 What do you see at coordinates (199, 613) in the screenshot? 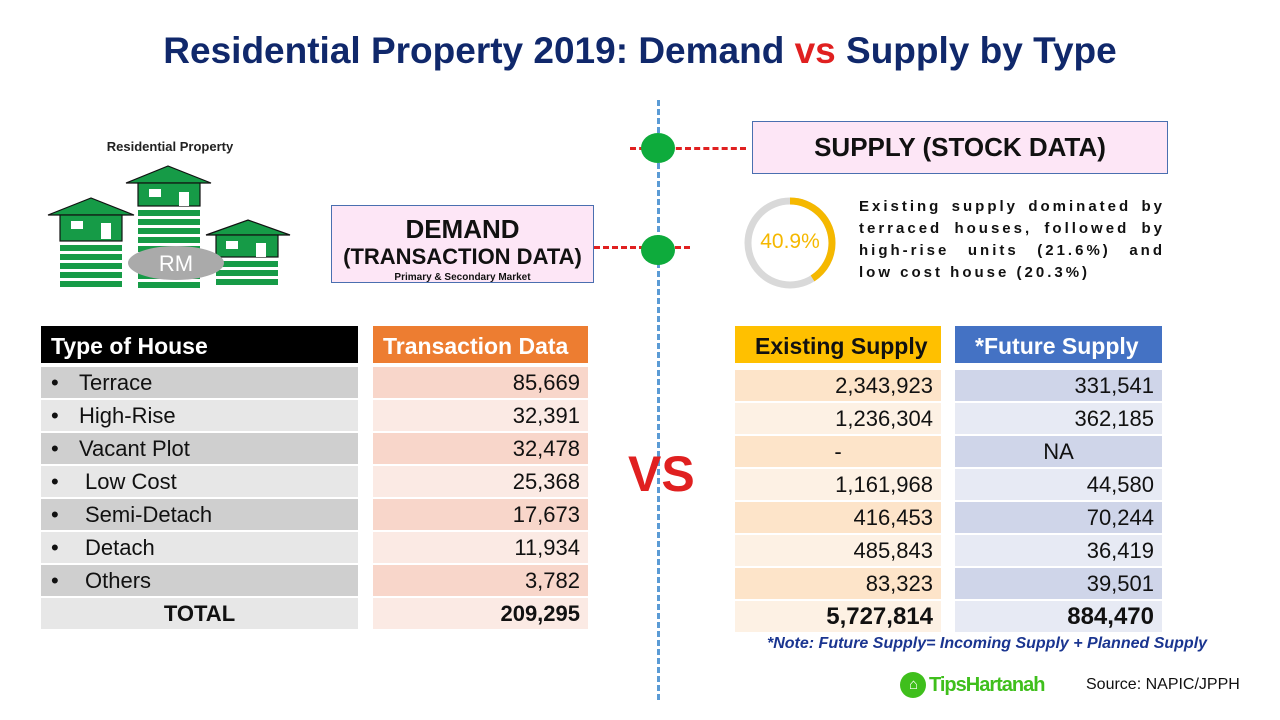
I see `total-label: TOTAL` at bounding box center [199, 613].